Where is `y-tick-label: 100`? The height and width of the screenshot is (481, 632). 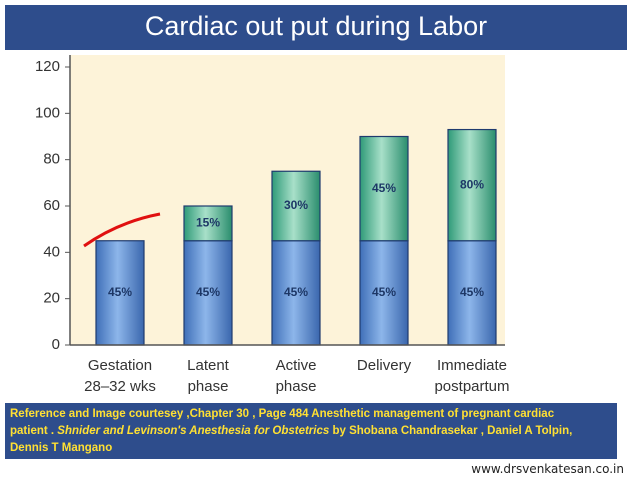 y-tick-label: 100 is located at coordinates (47, 112).